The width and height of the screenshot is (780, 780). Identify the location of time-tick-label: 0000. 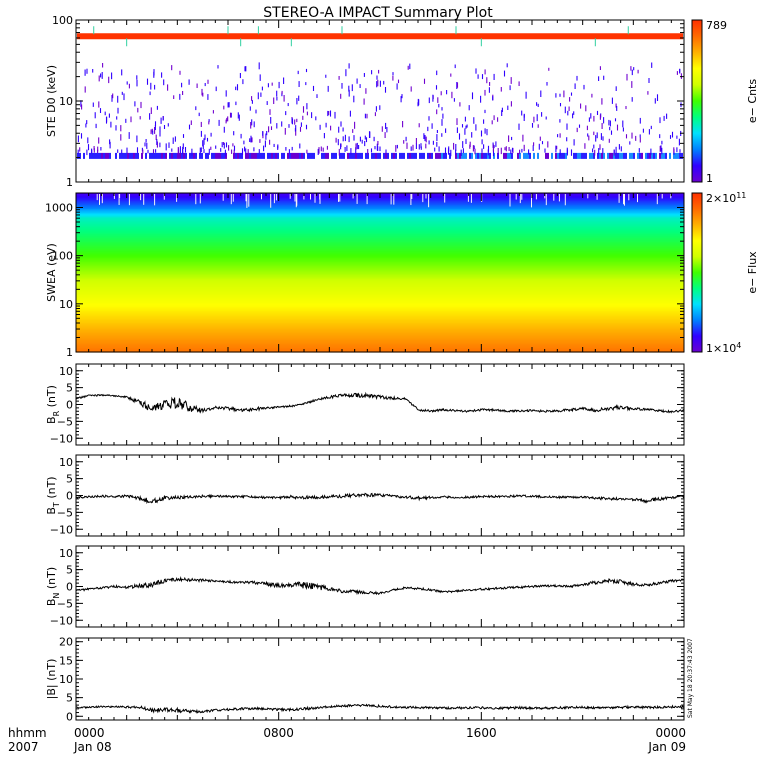
(670, 733).